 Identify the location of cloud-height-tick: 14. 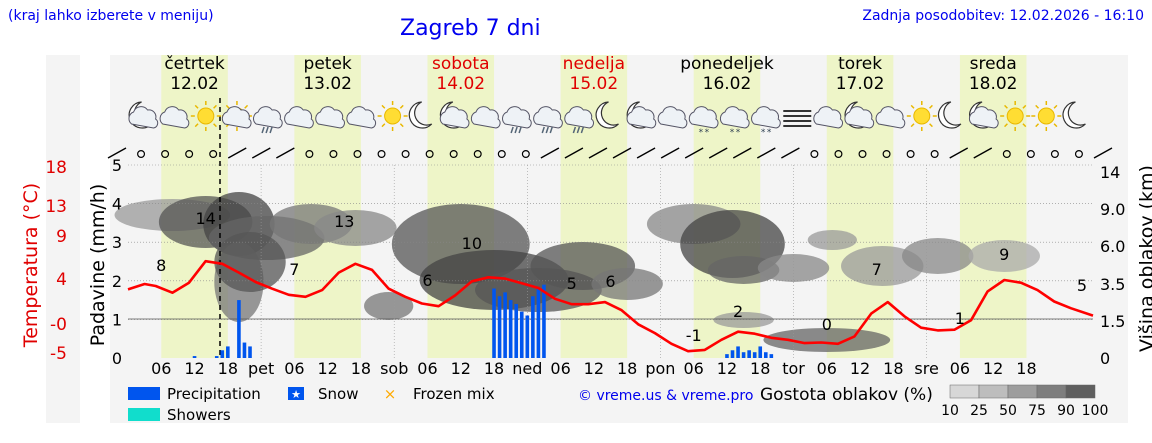
(1110, 172).